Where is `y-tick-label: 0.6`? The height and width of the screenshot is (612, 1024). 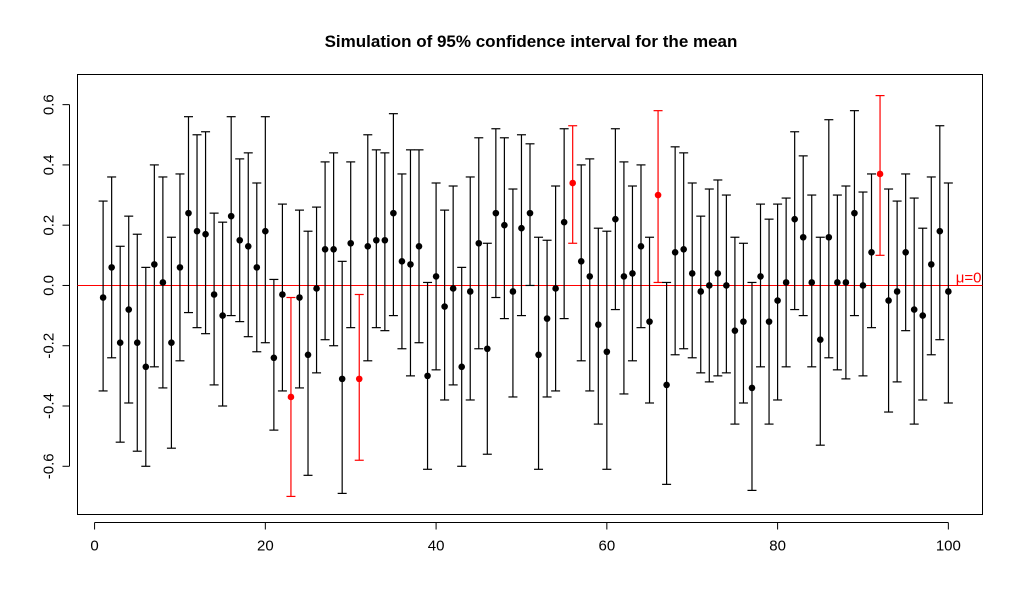 y-tick-label: 0.6 is located at coordinates (49, 104).